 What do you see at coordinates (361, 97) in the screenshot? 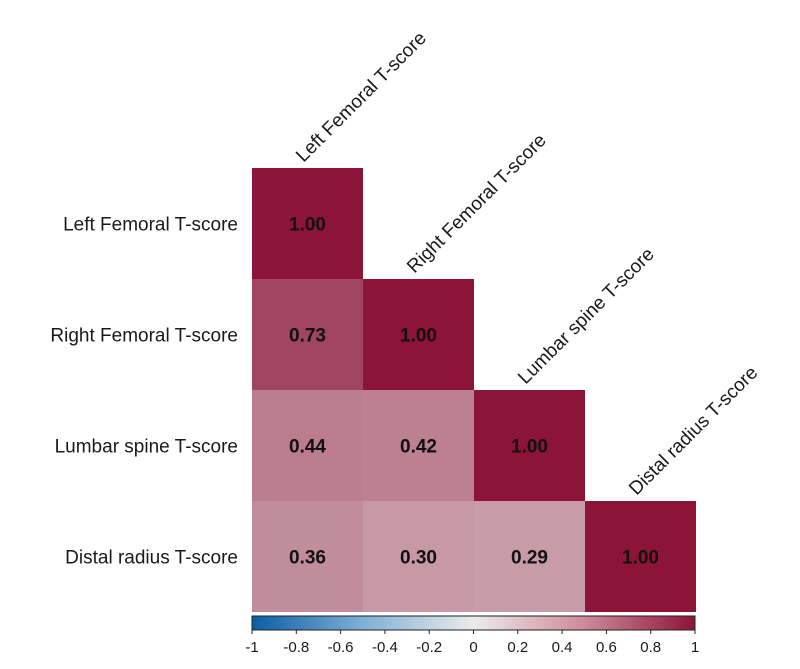
I see `column-label-left-femoral-t-score: Left Femoral T-score` at bounding box center [361, 97].